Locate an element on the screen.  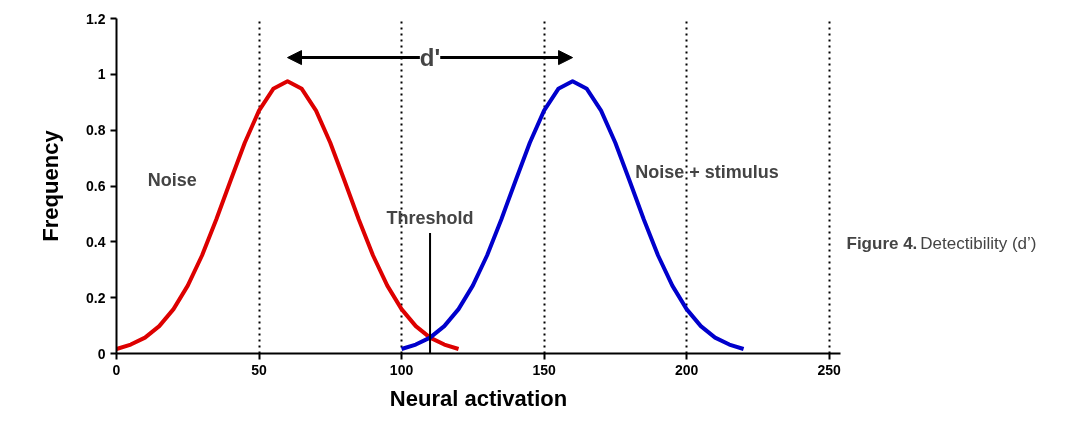
y-tick-label: 0.2 is located at coordinates (96, 297).